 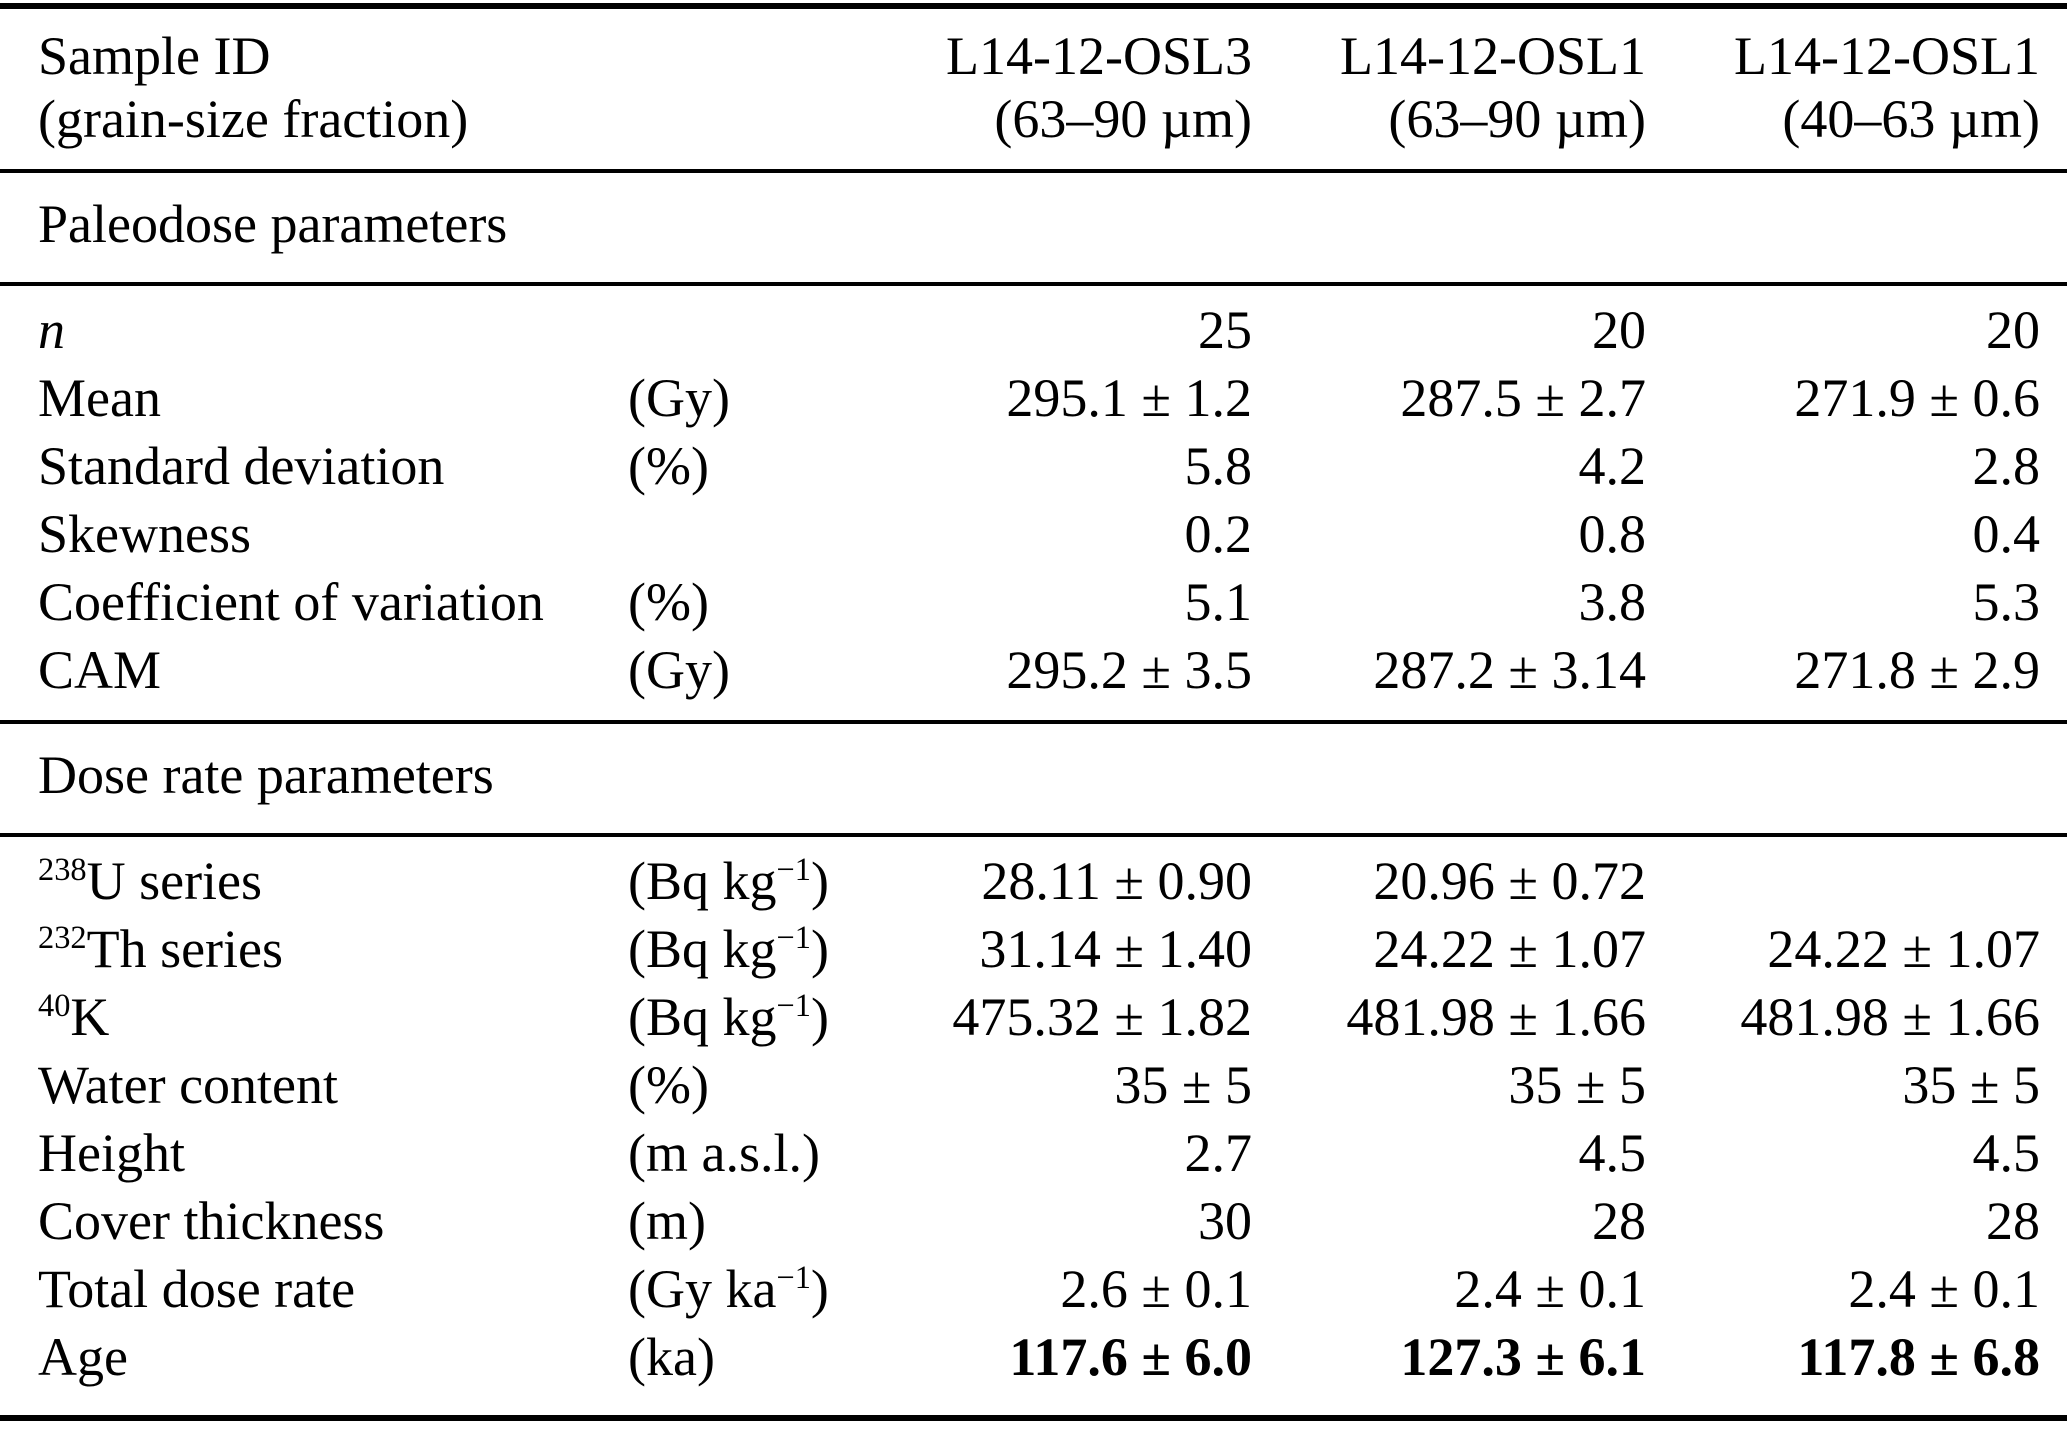 What do you see at coordinates (1116, 949) in the screenshot?
I see `cell-value: 31.14 ± 1.40` at bounding box center [1116, 949].